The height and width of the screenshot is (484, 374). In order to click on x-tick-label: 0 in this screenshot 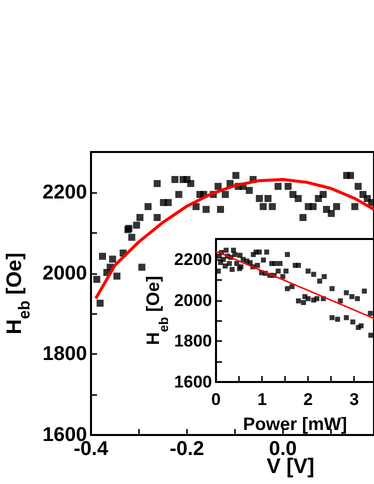, I will do `click(216, 399)`.